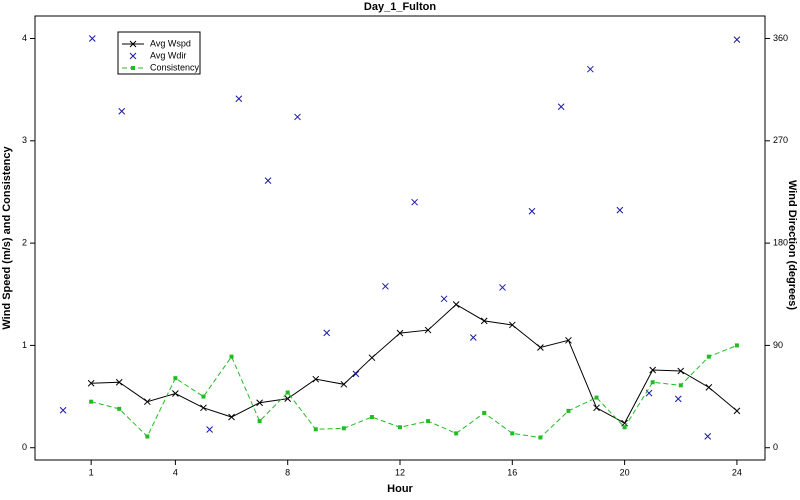  What do you see at coordinates (400, 7) in the screenshot?
I see `chart-title: Day_1_Fulton` at bounding box center [400, 7].